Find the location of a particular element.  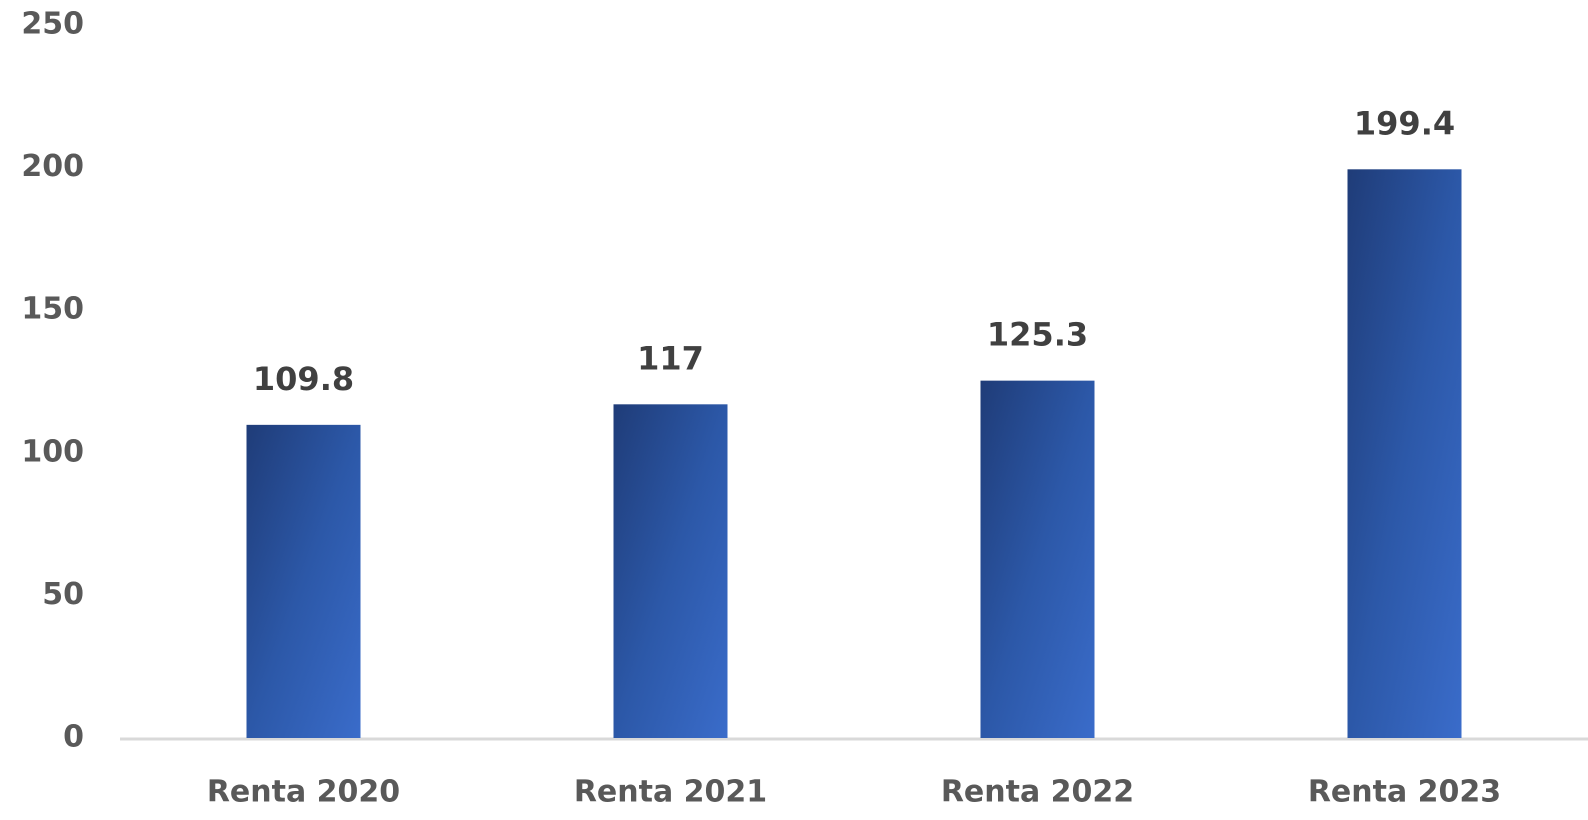

data-label: 199.4 is located at coordinates (1404, 123).